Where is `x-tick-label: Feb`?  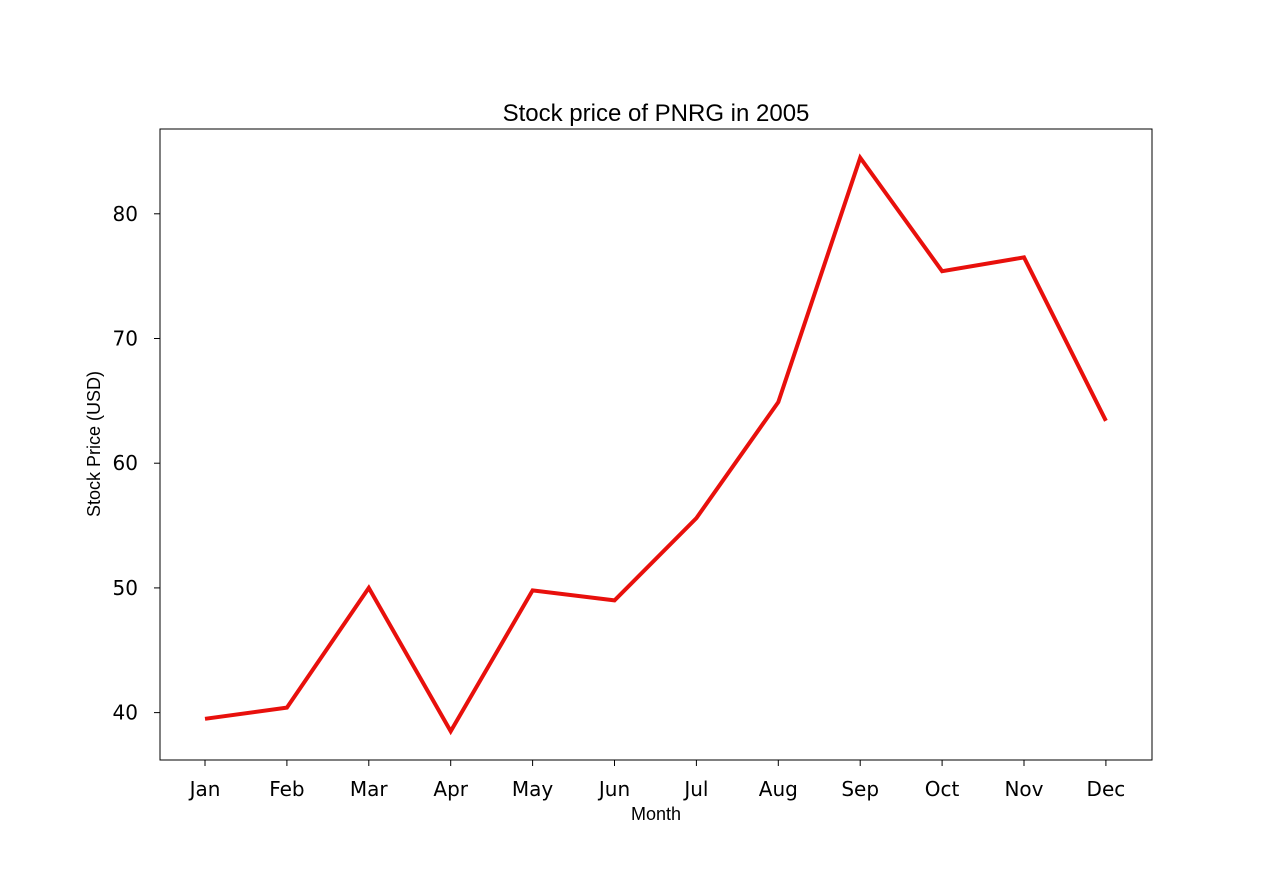
x-tick-label: Feb is located at coordinates (286, 789).